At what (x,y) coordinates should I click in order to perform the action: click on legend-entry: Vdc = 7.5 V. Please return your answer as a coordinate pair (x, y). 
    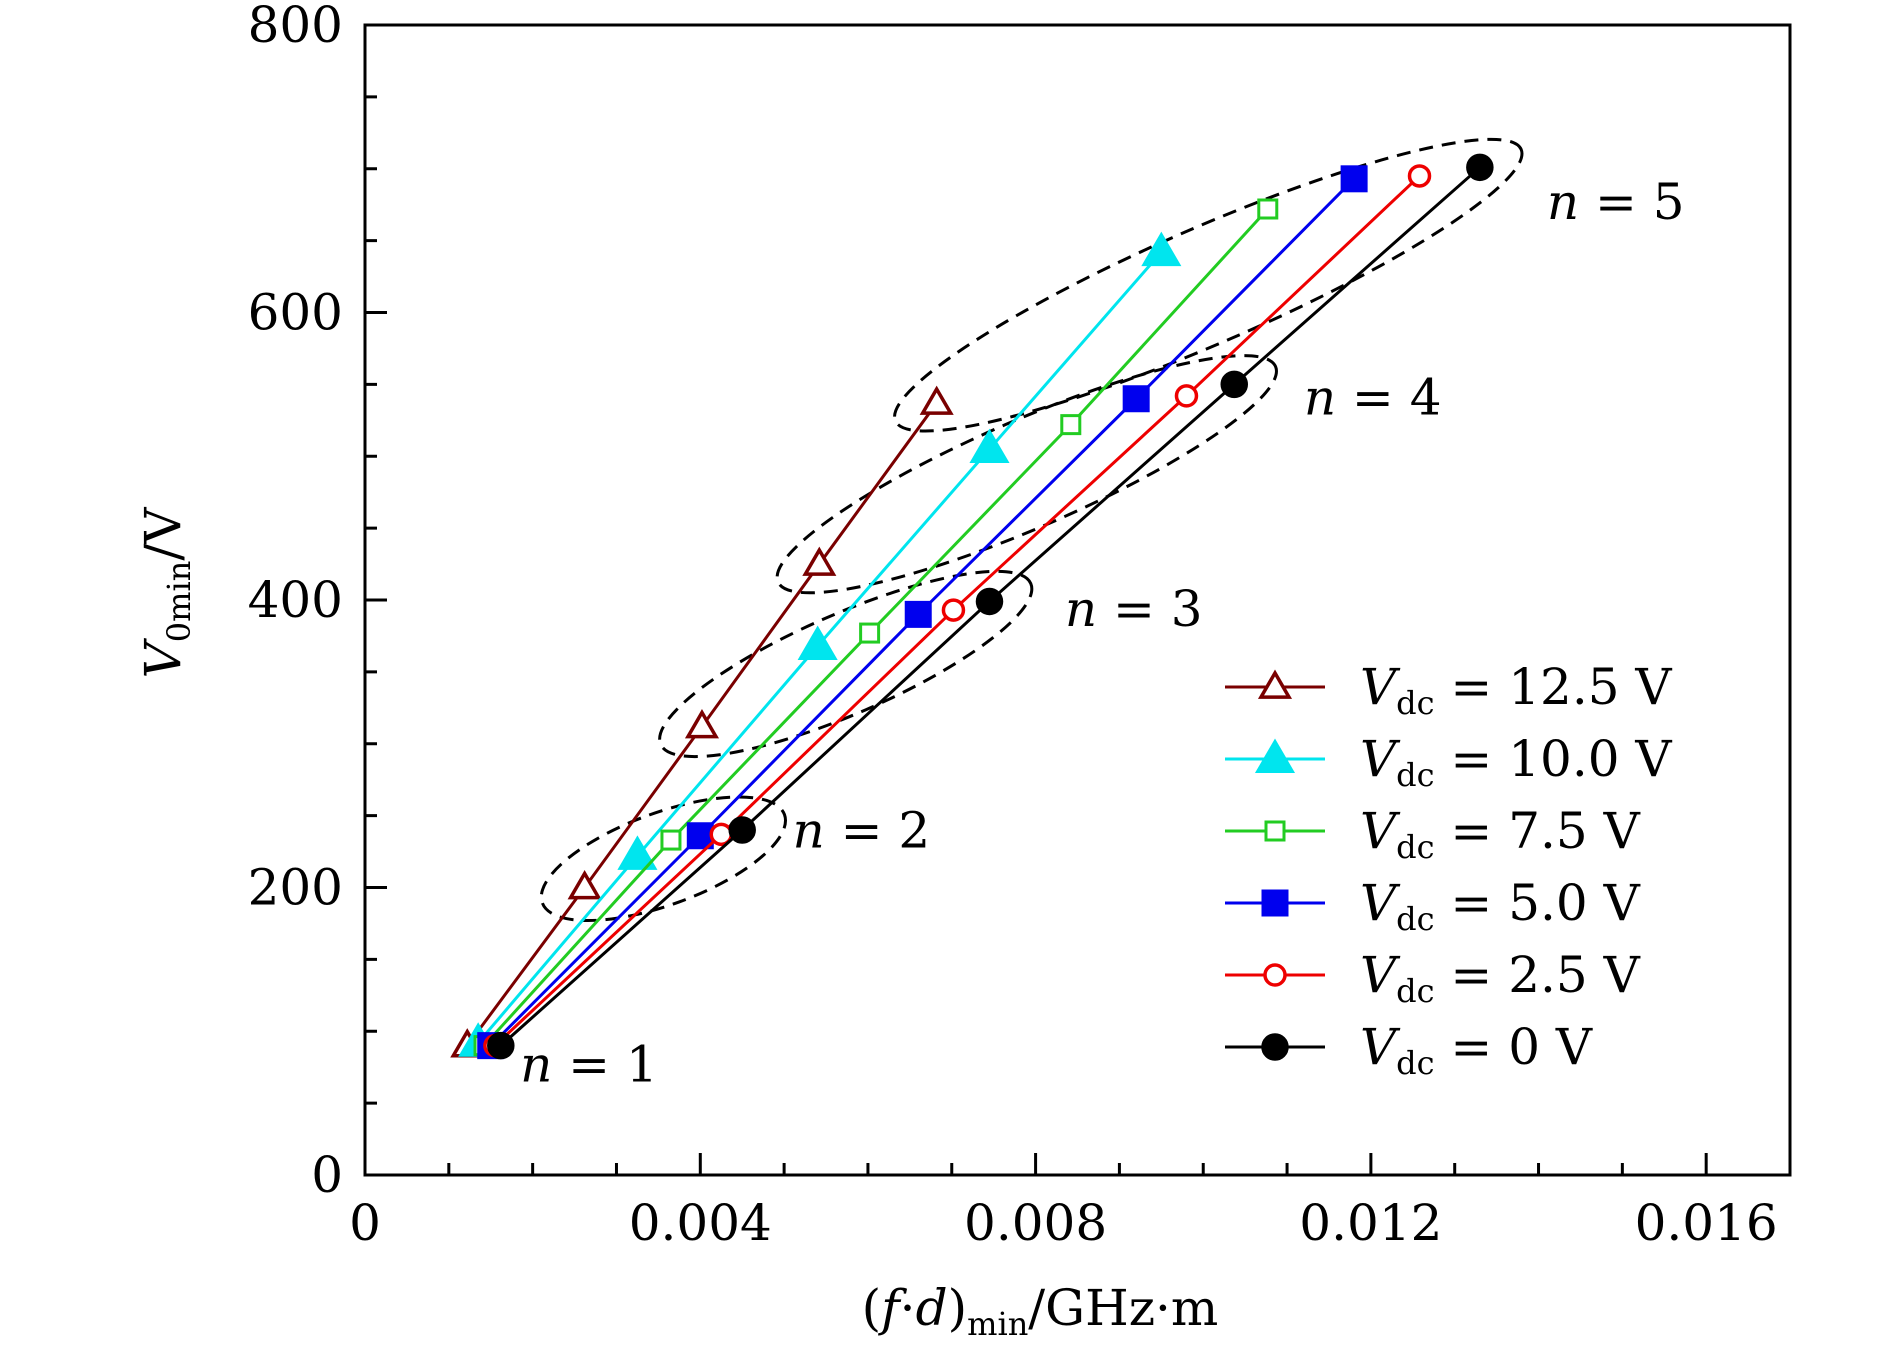
    Looking at the image, I should click on (1433, 834).